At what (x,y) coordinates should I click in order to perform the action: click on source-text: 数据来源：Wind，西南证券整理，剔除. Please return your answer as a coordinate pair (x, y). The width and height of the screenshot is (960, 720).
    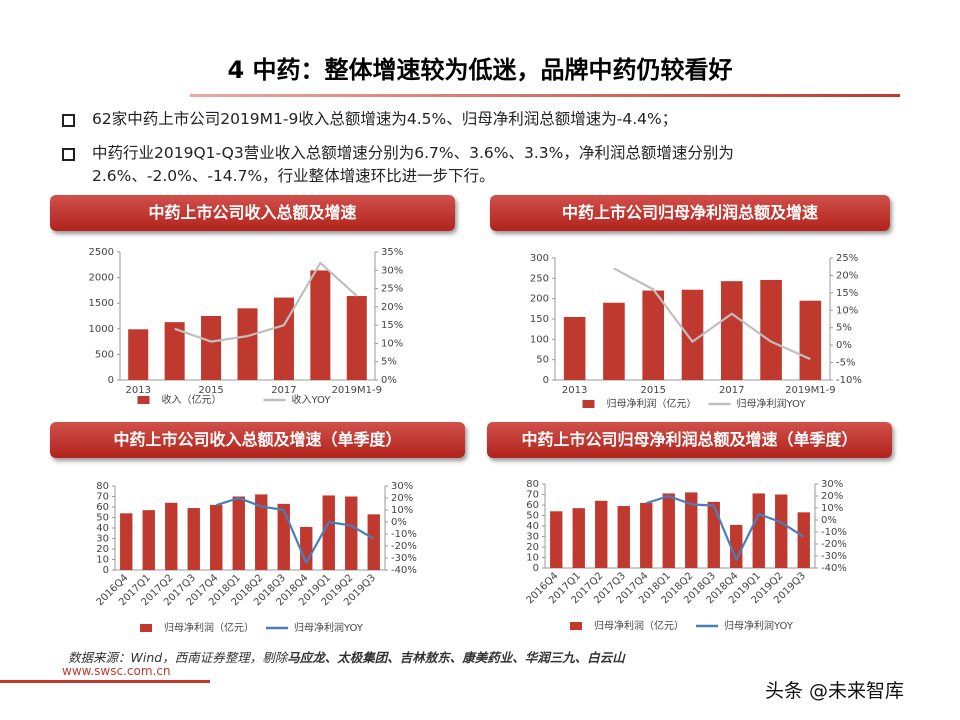
    Looking at the image, I should click on (178, 657).